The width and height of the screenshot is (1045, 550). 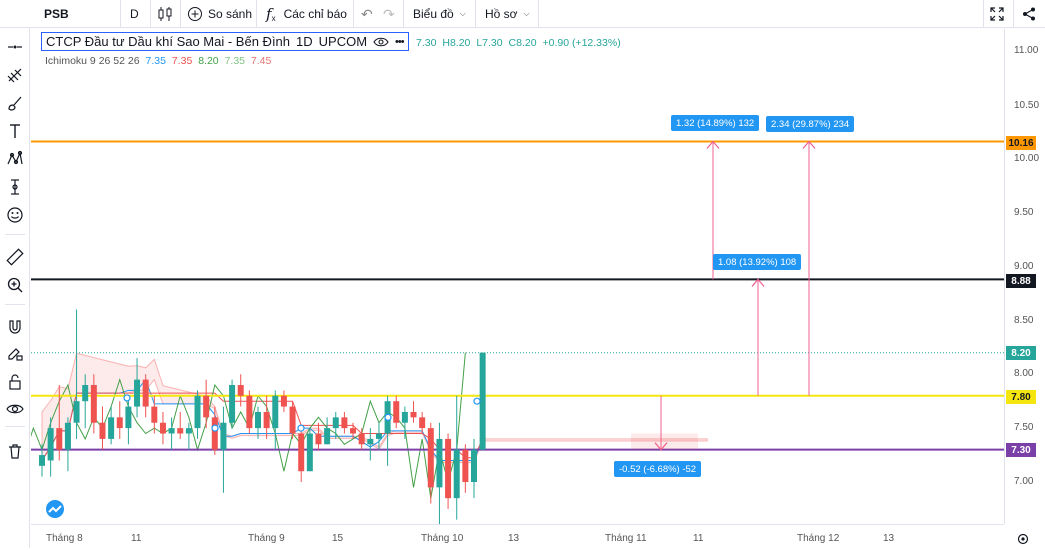 I want to click on settings-button, so click(x=1023, y=539).